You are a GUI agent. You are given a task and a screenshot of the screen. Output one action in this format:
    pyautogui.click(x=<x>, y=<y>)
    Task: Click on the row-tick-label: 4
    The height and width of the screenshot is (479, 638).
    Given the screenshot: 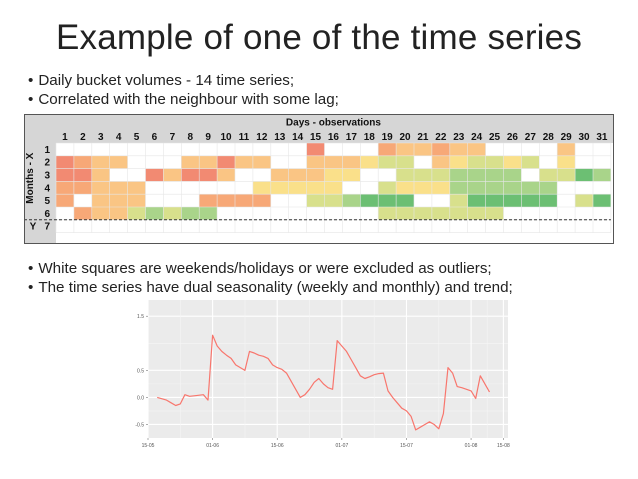 What is the action you would take?
    pyautogui.click(x=47, y=188)
    